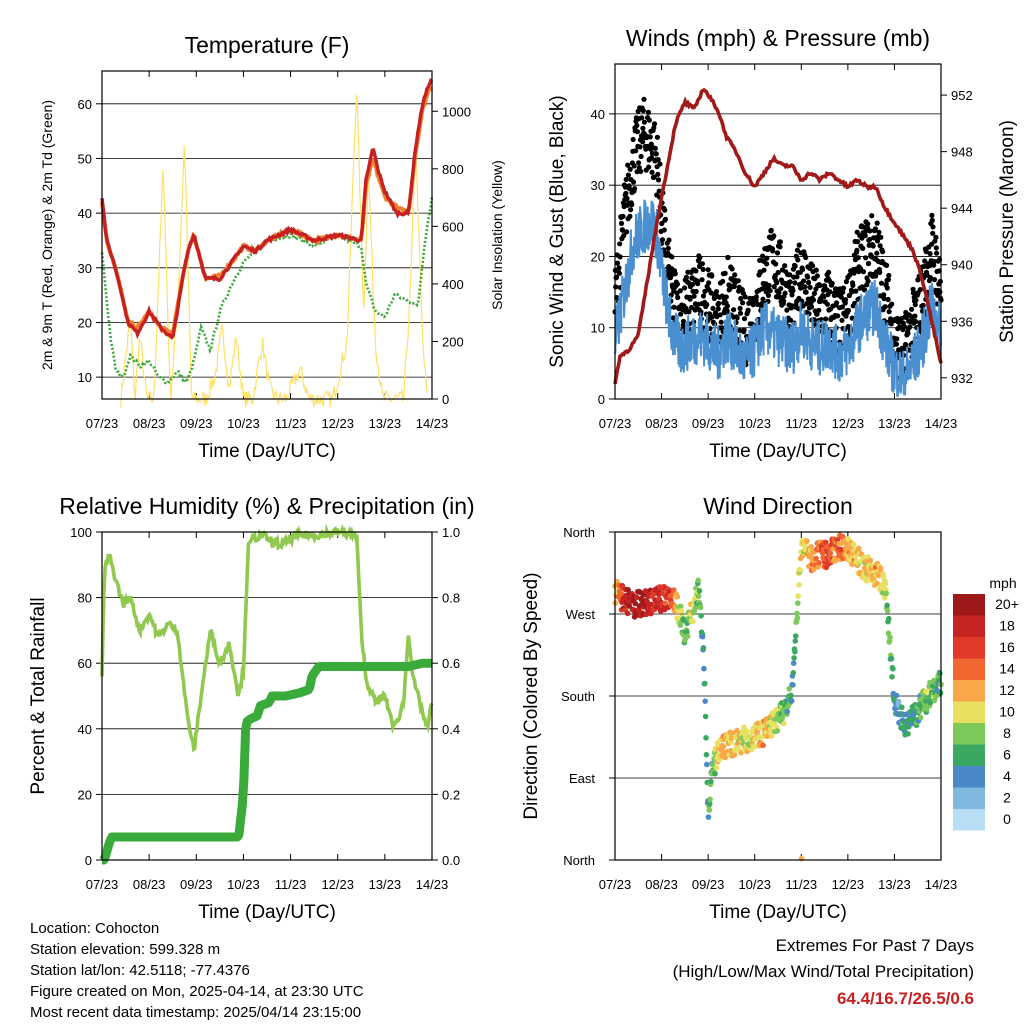  Describe the element at coordinates (88, 860) in the screenshot. I see `y-left-tick-label: 0` at that location.